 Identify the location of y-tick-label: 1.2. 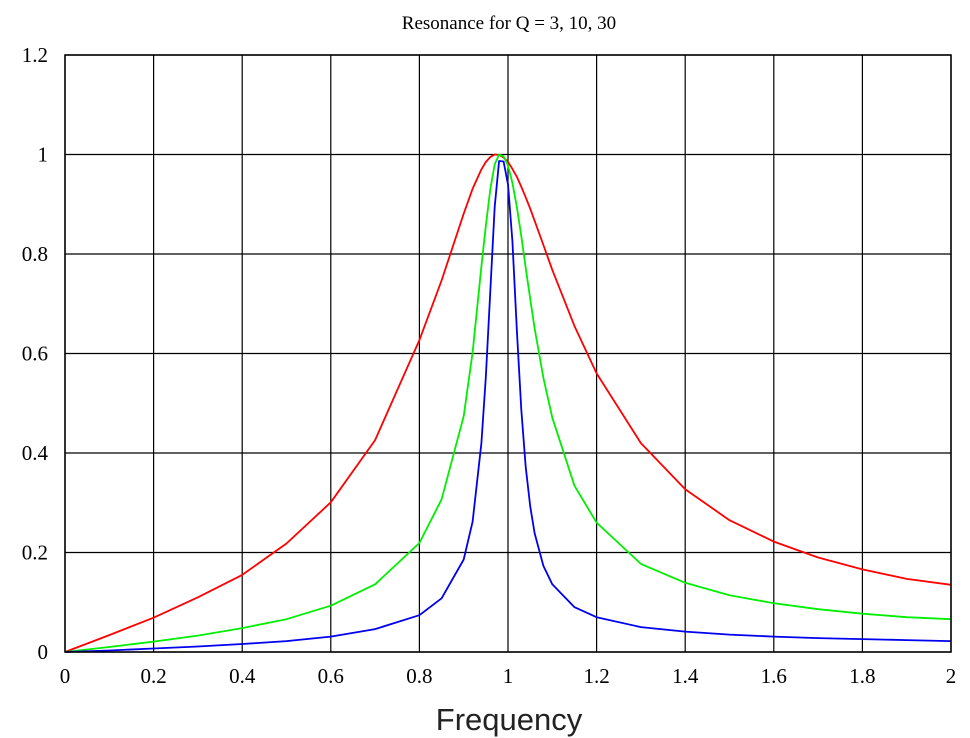
(35, 55).